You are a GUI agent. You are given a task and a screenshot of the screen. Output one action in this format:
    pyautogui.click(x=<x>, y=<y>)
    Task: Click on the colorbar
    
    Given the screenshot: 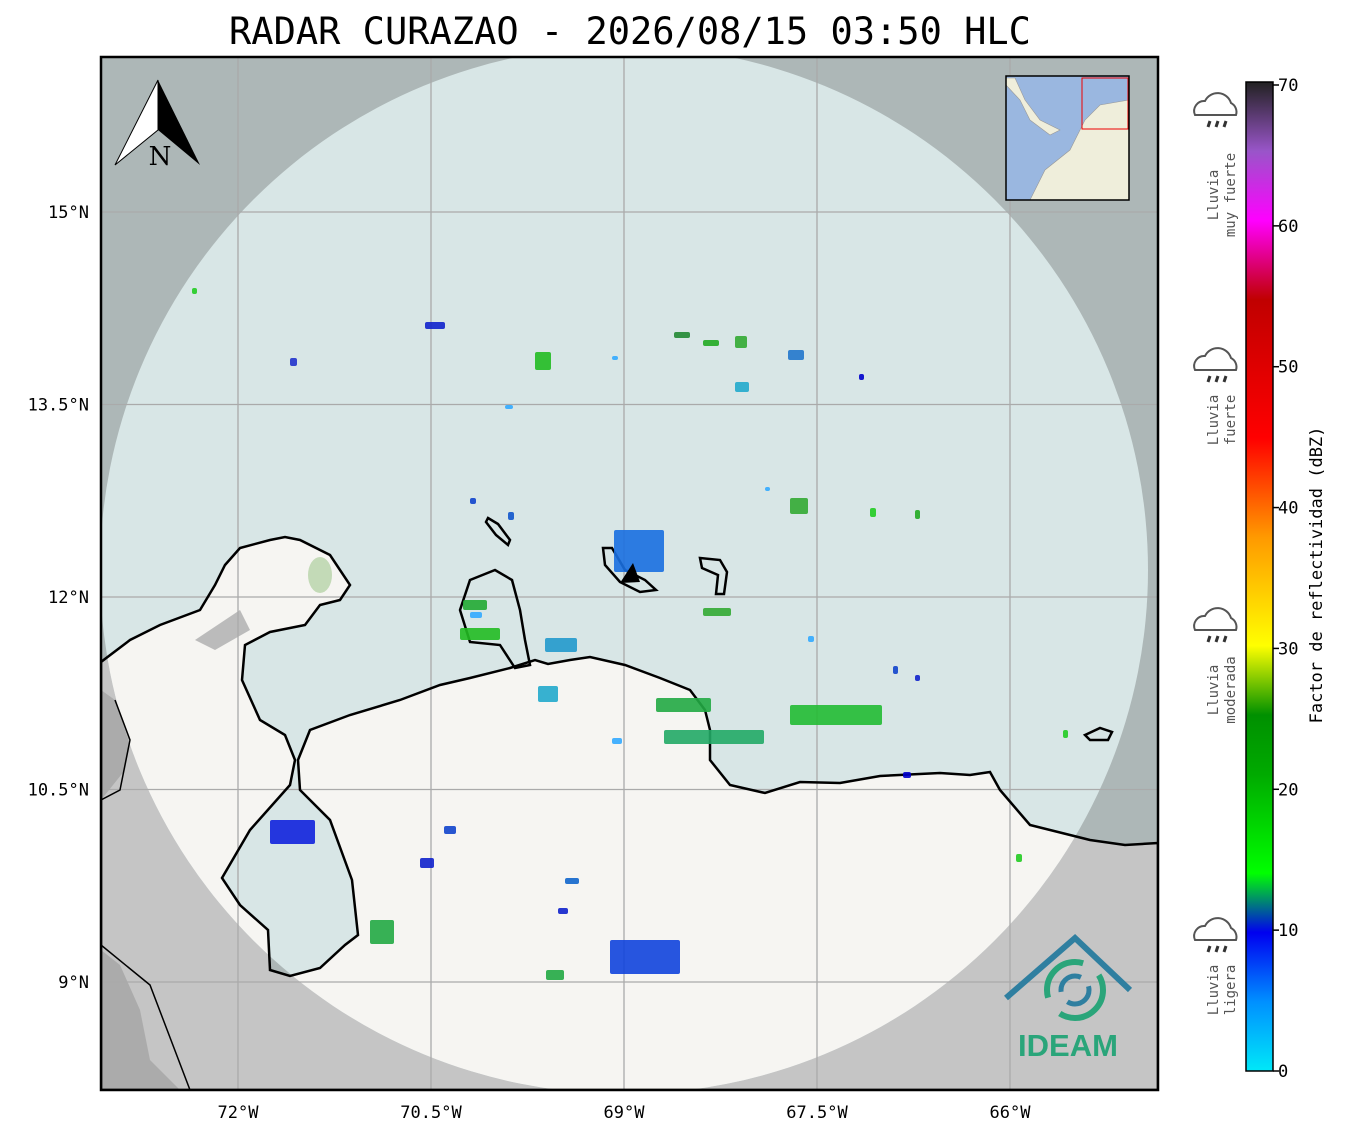 What is the action you would take?
    pyautogui.click(x=1259, y=576)
    